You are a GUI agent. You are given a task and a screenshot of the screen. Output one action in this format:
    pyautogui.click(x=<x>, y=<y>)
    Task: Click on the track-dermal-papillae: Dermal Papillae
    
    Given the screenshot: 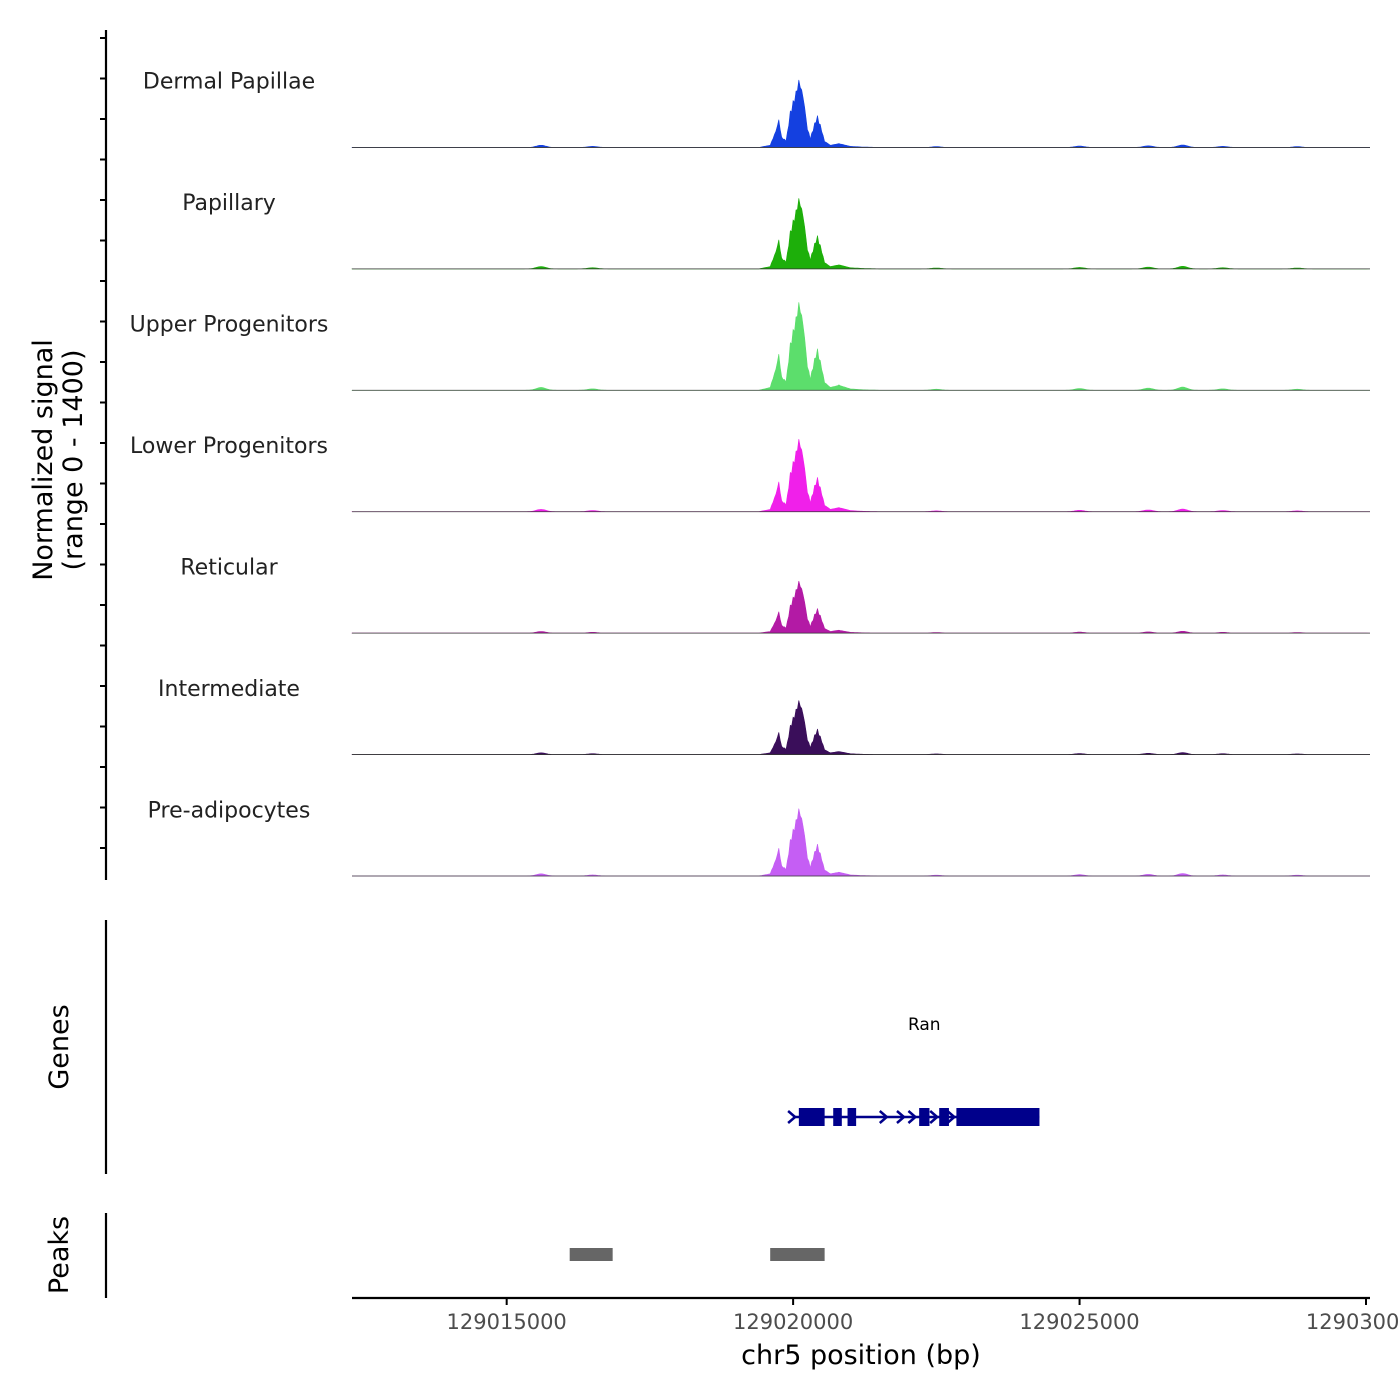 What is the action you would take?
    pyautogui.click(x=757, y=109)
    